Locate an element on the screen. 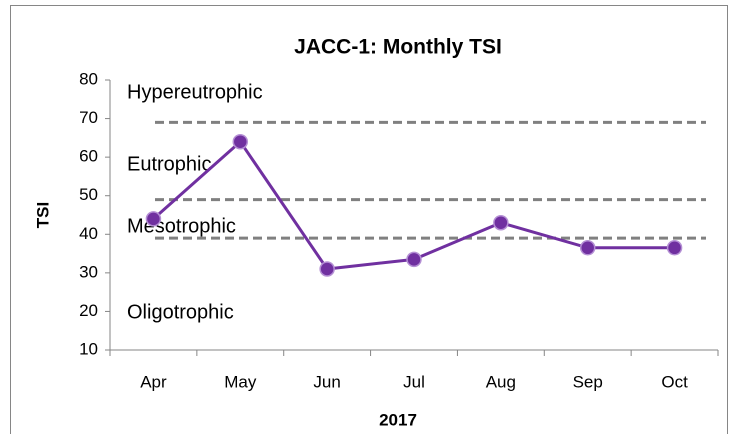 This screenshot has width=738, height=434. x-tick-label: Jul is located at coordinates (414, 381).